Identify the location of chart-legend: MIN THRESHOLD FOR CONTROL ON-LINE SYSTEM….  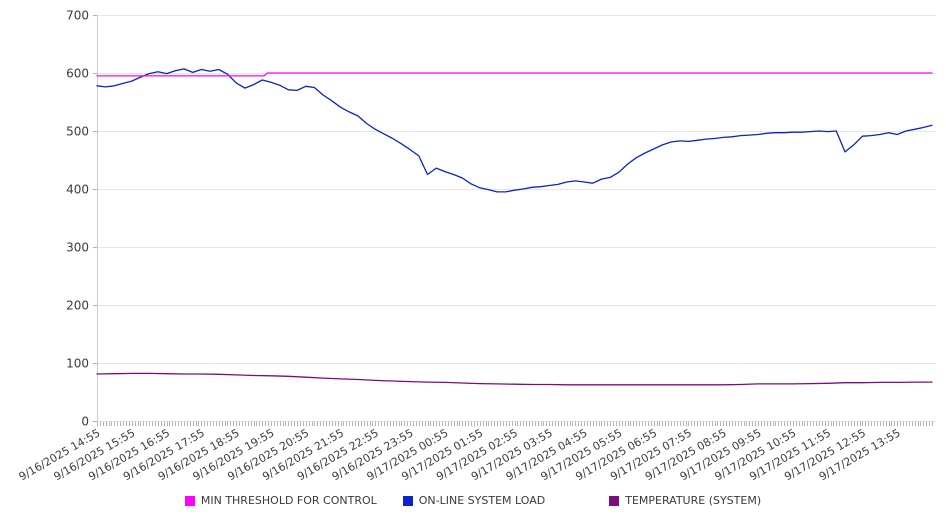
(473, 500).